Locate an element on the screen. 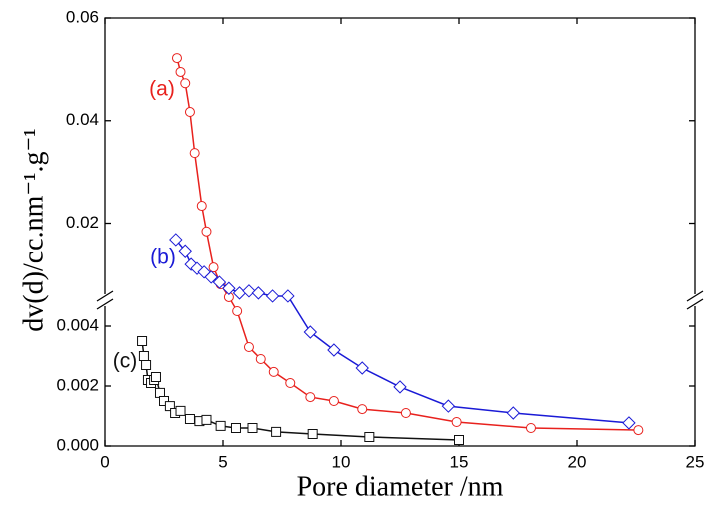 This screenshot has height=508, width=718. y-tick-label: 0.000 is located at coordinates (77, 444).